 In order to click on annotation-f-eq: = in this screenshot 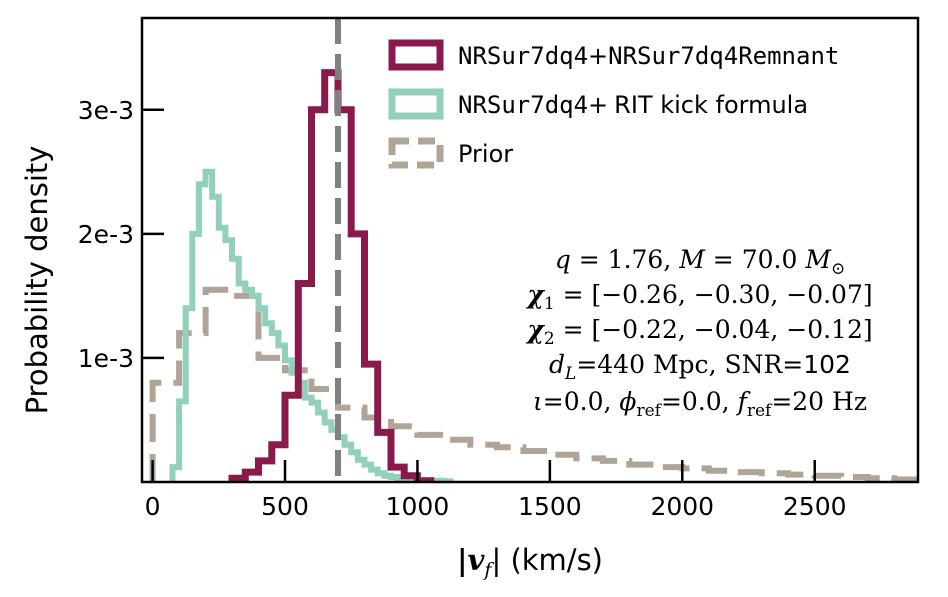, I will do `click(781, 401)`.